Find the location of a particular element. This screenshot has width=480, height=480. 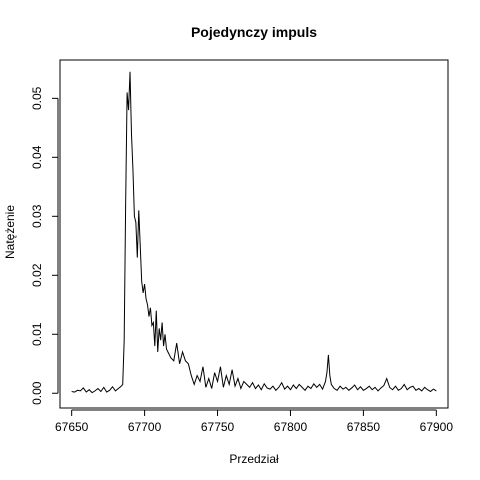

y-tick-label: 0.02 is located at coordinates (37, 275).